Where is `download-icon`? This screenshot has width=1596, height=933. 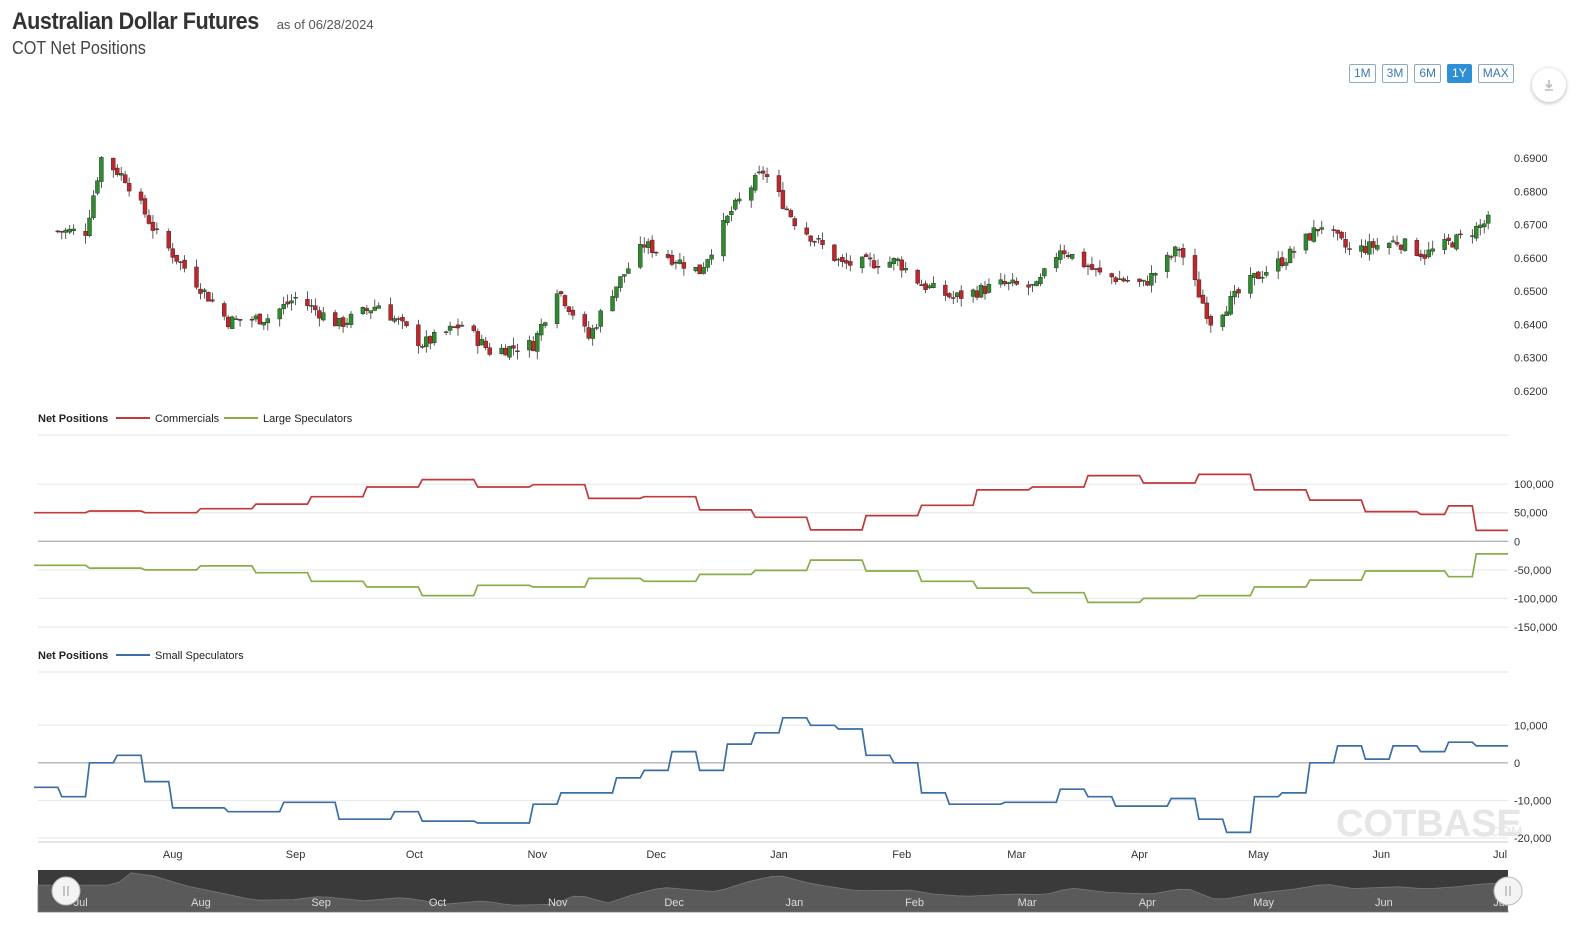
download-icon is located at coordinates (1549, 85).